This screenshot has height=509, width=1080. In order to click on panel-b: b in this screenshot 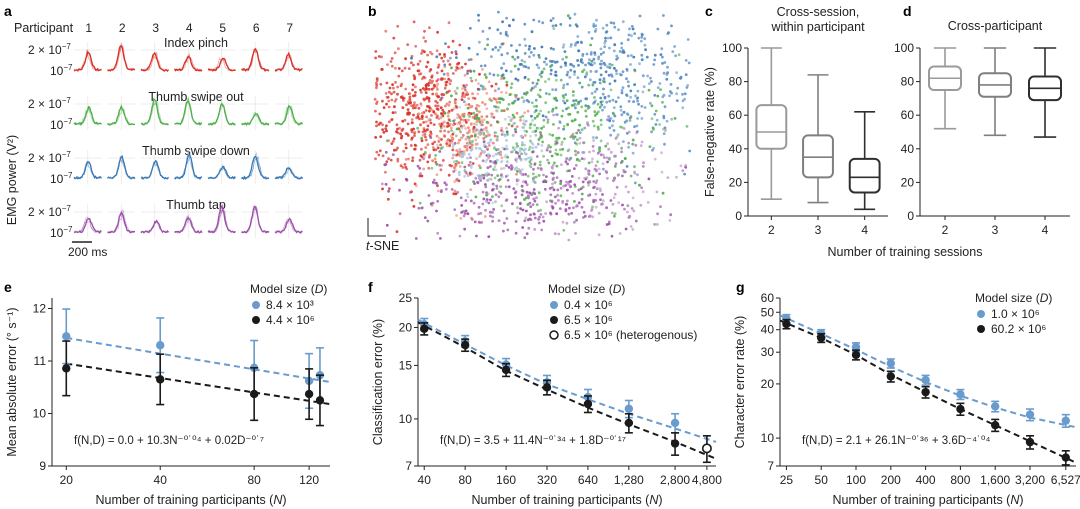, I will do `click(372, 11)`.